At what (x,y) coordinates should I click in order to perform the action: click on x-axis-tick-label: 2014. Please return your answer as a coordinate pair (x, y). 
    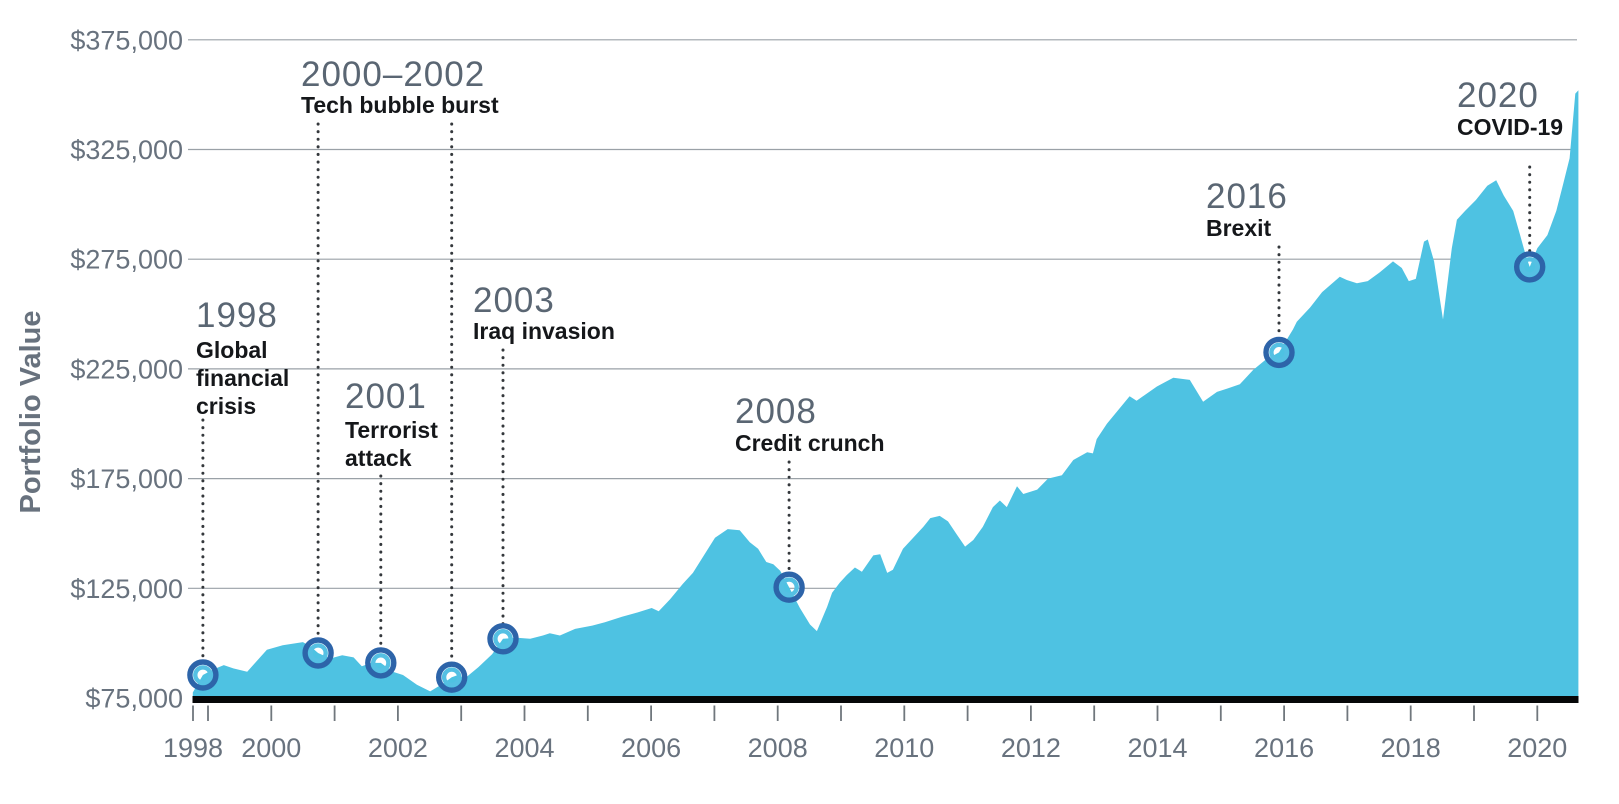
    Looking at the image, I should click on (1157, 748).